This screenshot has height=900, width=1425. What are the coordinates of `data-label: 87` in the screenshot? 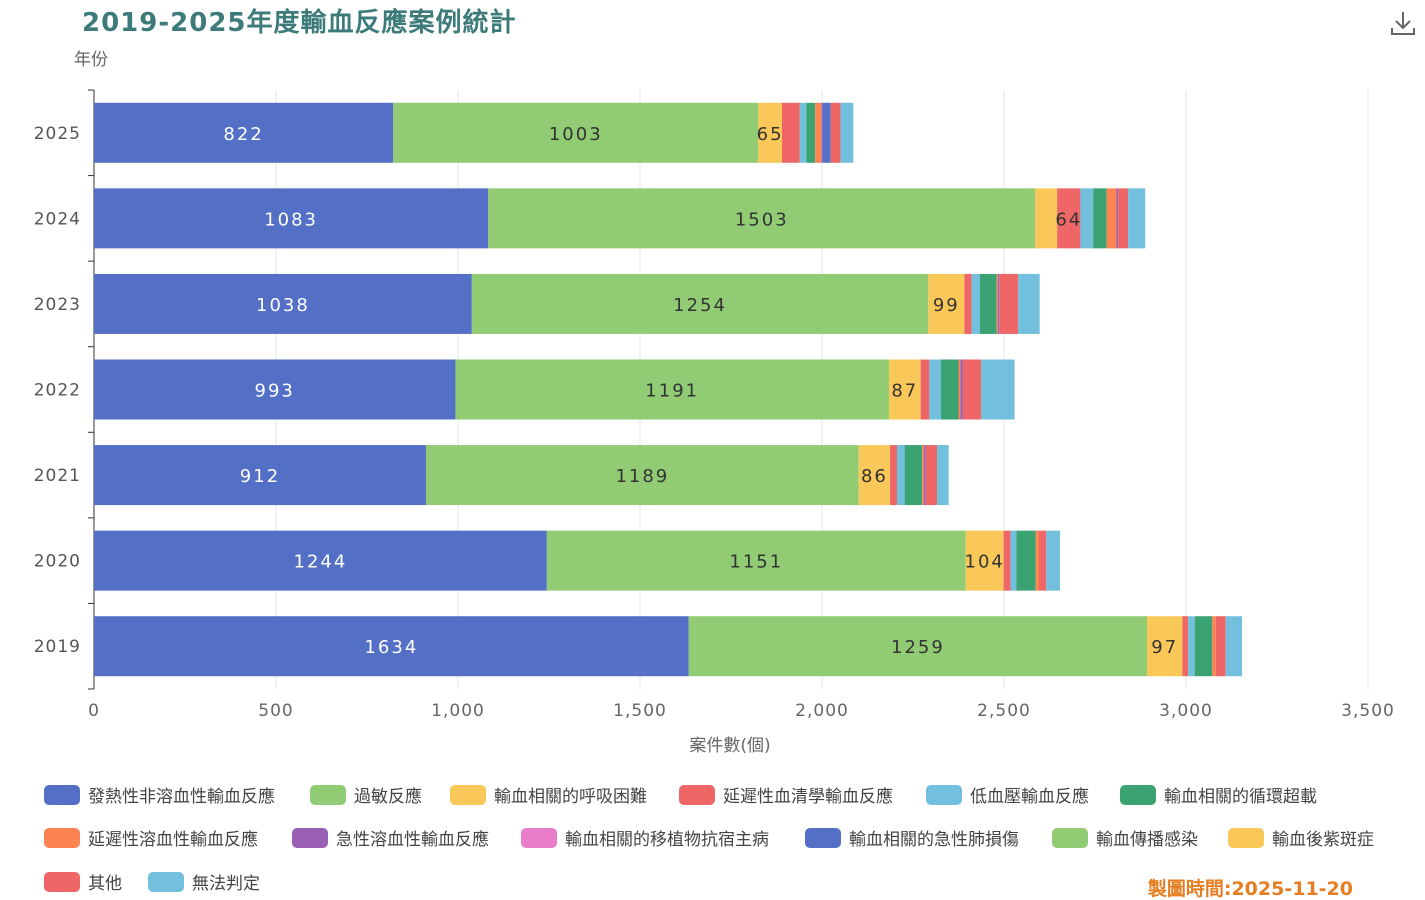 It's located at (904, 391).